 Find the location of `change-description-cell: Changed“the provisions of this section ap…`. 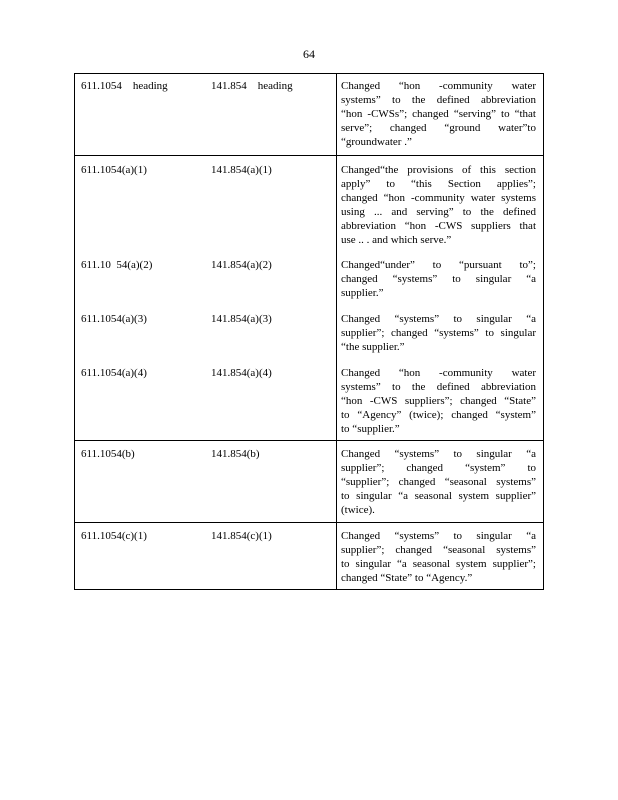

change-description-cell: Changed“the provisions of this section ap… is located at coordinates (438, 205).